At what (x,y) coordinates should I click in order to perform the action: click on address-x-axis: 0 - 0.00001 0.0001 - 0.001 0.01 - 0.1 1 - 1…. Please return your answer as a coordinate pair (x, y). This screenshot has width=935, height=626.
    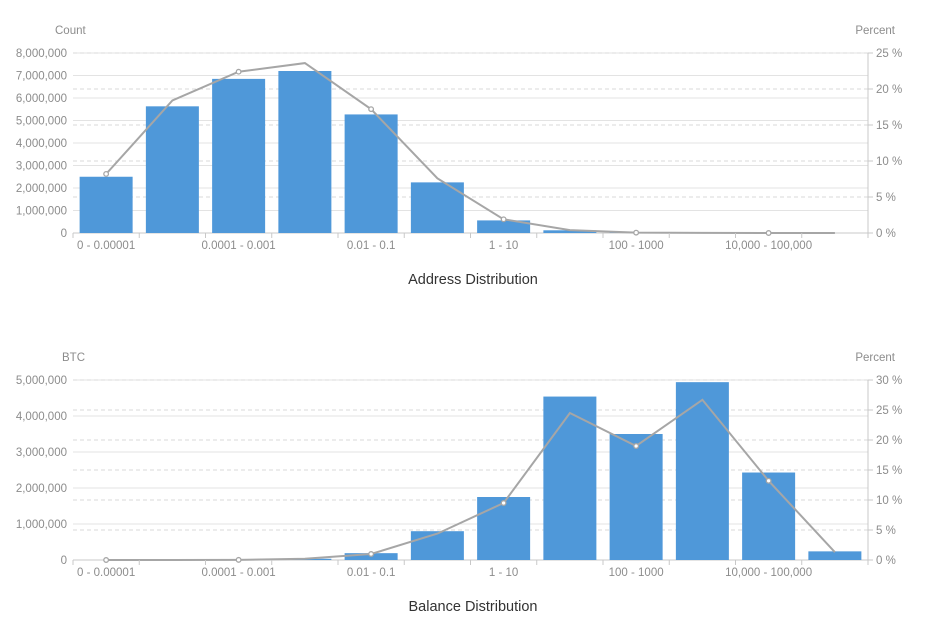
    Looking at the image, I should click on (470, 242).